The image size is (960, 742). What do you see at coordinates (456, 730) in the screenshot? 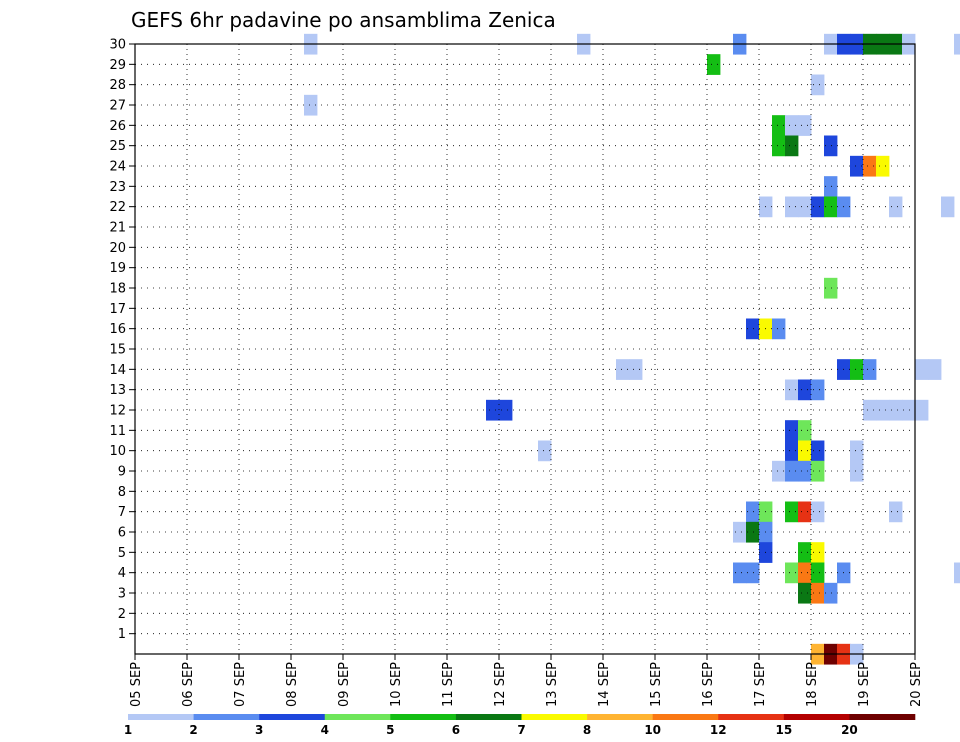
I see `legend-label: 6` at bounding box center [456, 730].